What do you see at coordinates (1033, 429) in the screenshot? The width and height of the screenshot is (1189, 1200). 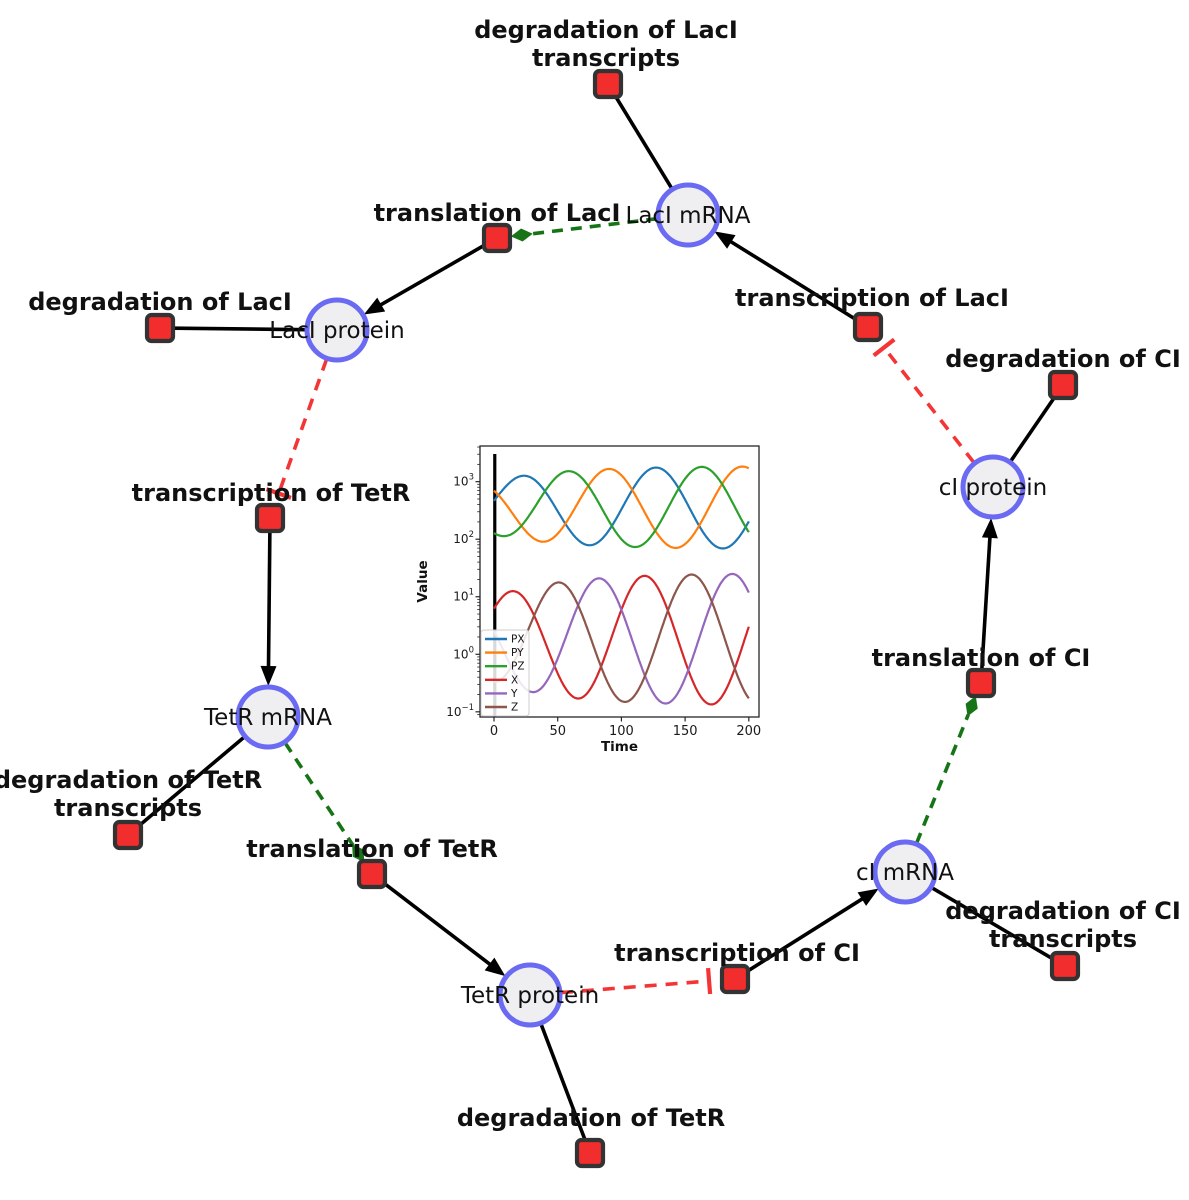 I see `edge-ci-protein--deg-ci` at bounding box center [1033, 429].